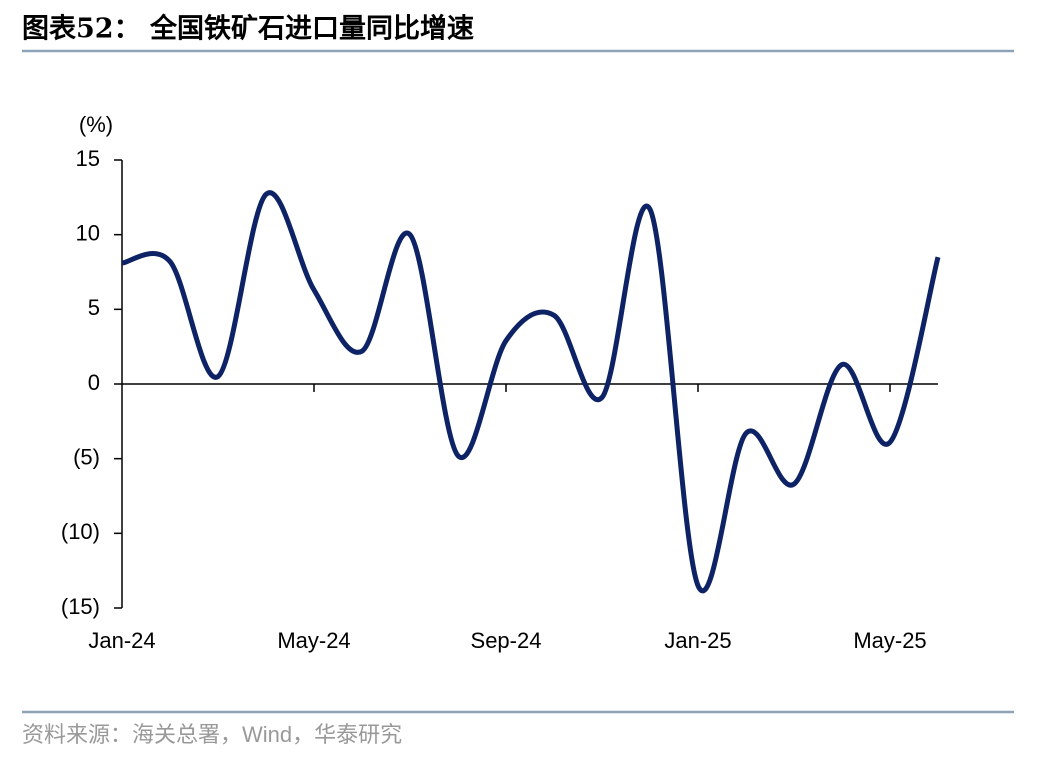 This screenshot has width=1048, height=765. I want to click on source-note: 资料来源：海关总署，Wind，华泰研究, so click(212, 734).